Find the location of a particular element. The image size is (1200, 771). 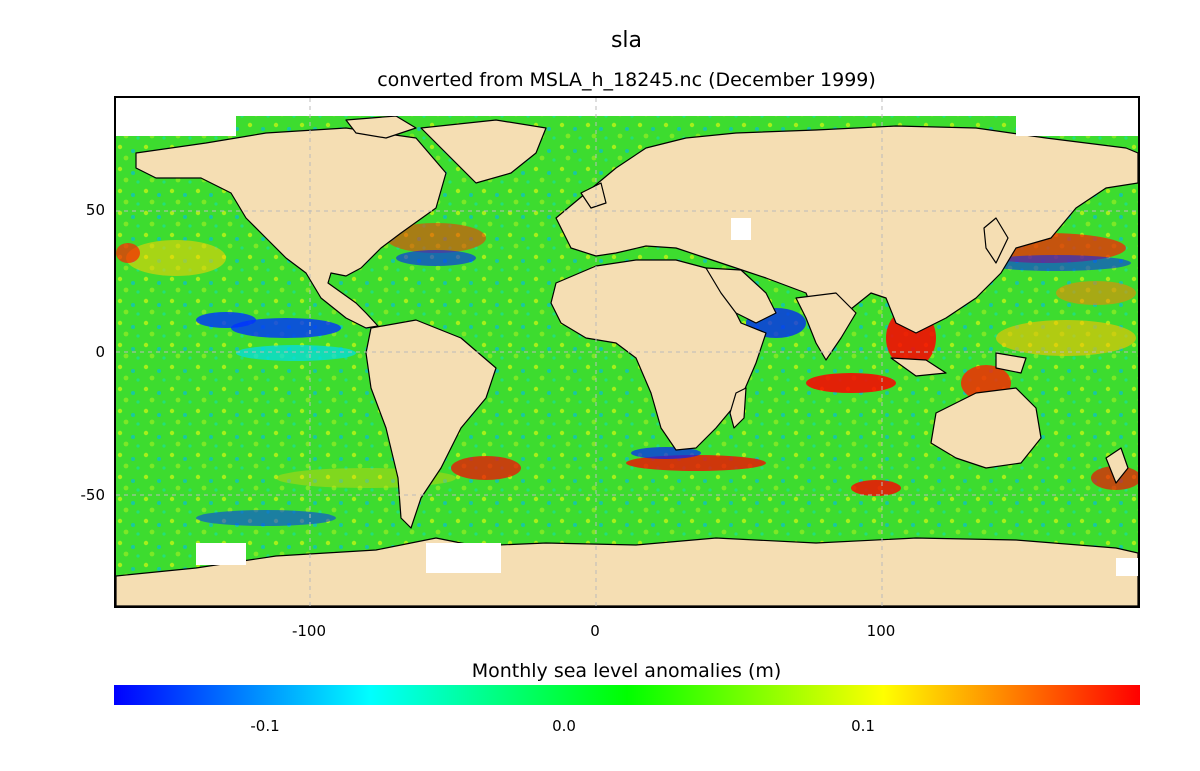

new-guinea is located at coordinates (1011, 363).